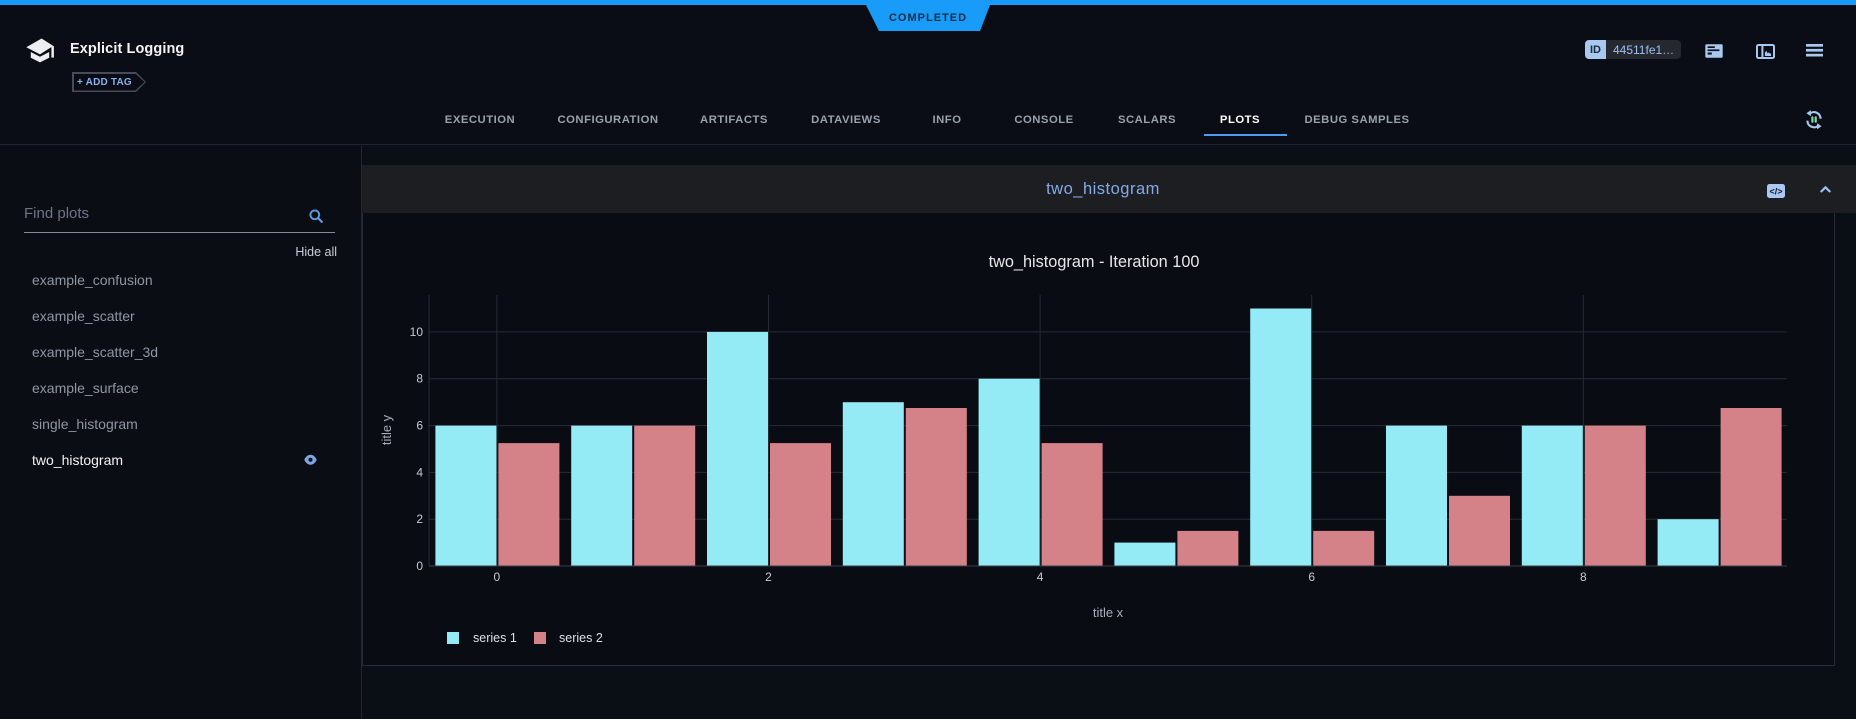 The height and width of the screenshot is (719, 1856). What do you see at coordinates (495, 638) in the screenshot?
I see `svg-text: series 1` at bounding box center [495, 638].